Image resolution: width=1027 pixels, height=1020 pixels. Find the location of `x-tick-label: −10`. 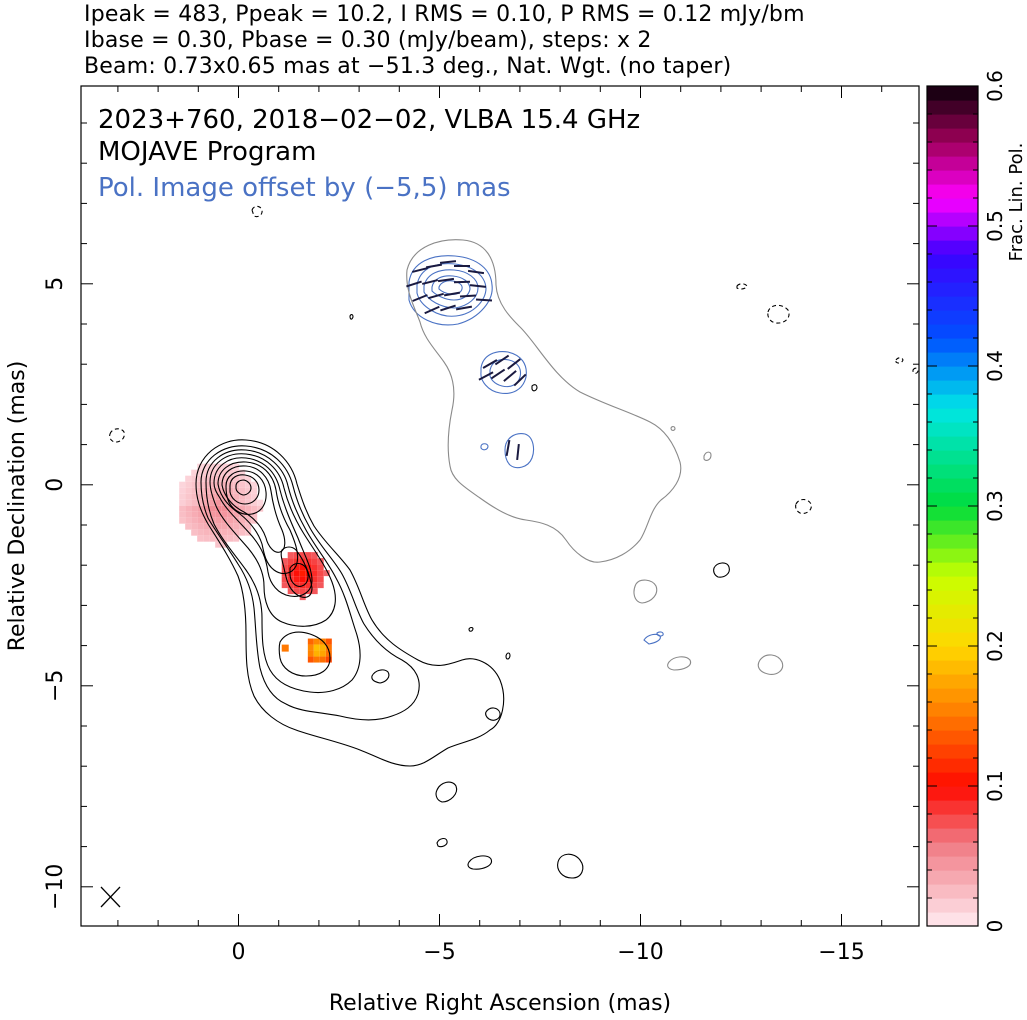

x-tick-label: −10 is located at coordinates (640, 952).